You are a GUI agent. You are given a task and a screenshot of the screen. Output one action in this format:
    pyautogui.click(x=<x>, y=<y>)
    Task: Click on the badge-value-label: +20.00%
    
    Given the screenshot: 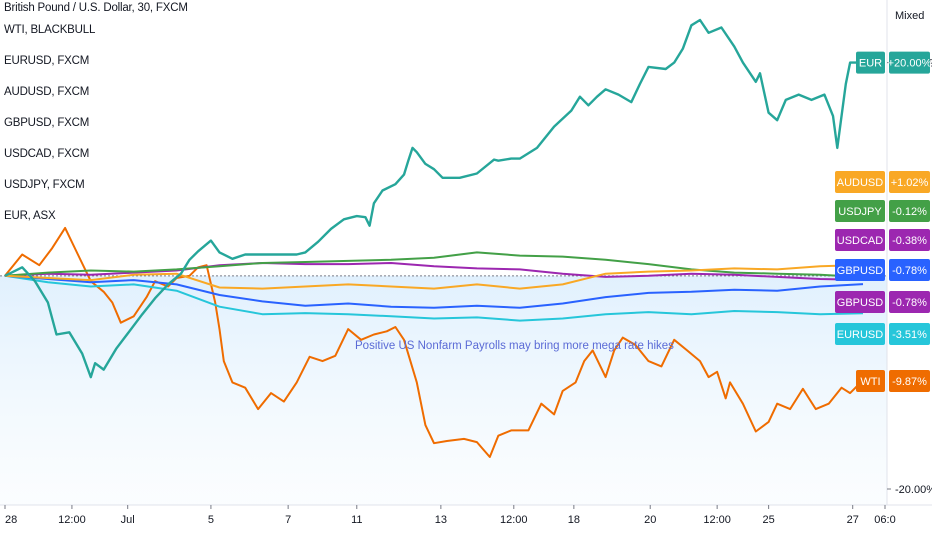 What is the action you would take?
    pyautogui.click(x=910, y=64)
    